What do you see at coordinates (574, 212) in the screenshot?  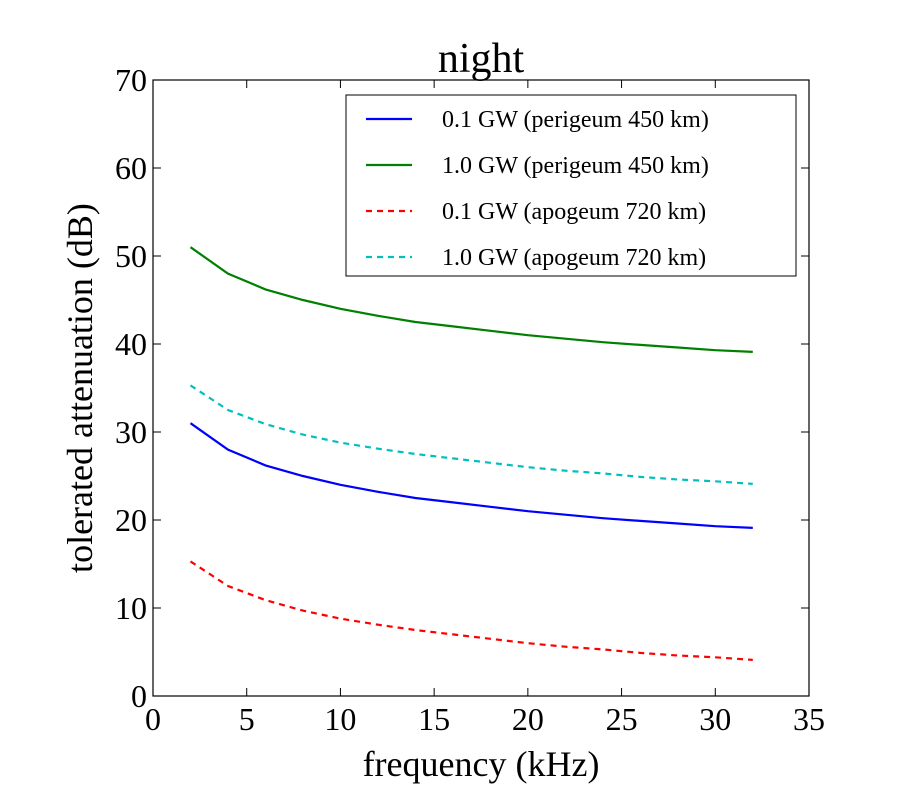 I see `legend-label-3: 0.1 GW (apogeum 720 km)` at bounding box center [574, 212].